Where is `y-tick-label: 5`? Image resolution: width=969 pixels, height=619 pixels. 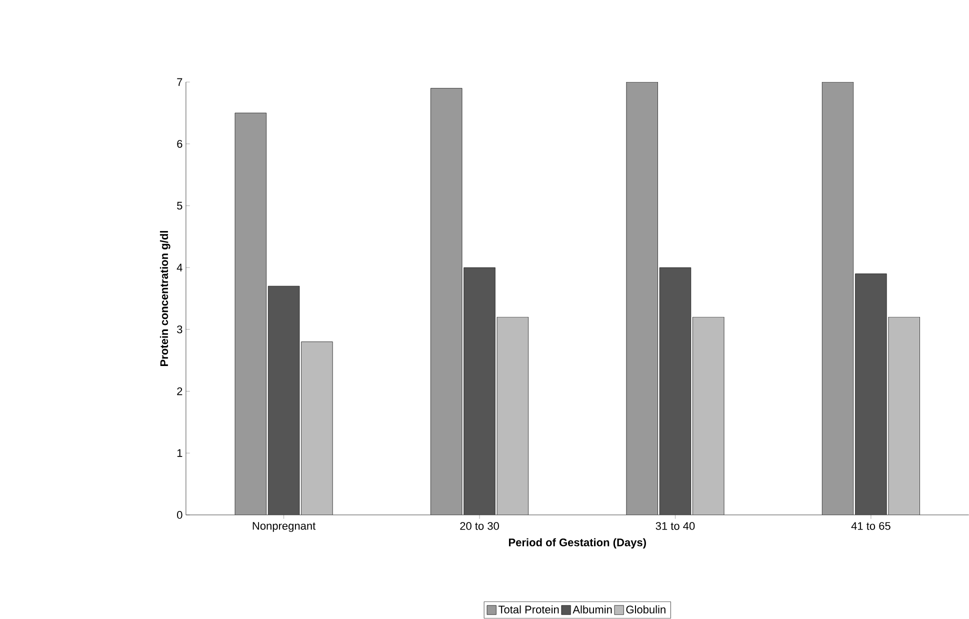 y-tick-label: 5 is located at coordinates (179, 206).